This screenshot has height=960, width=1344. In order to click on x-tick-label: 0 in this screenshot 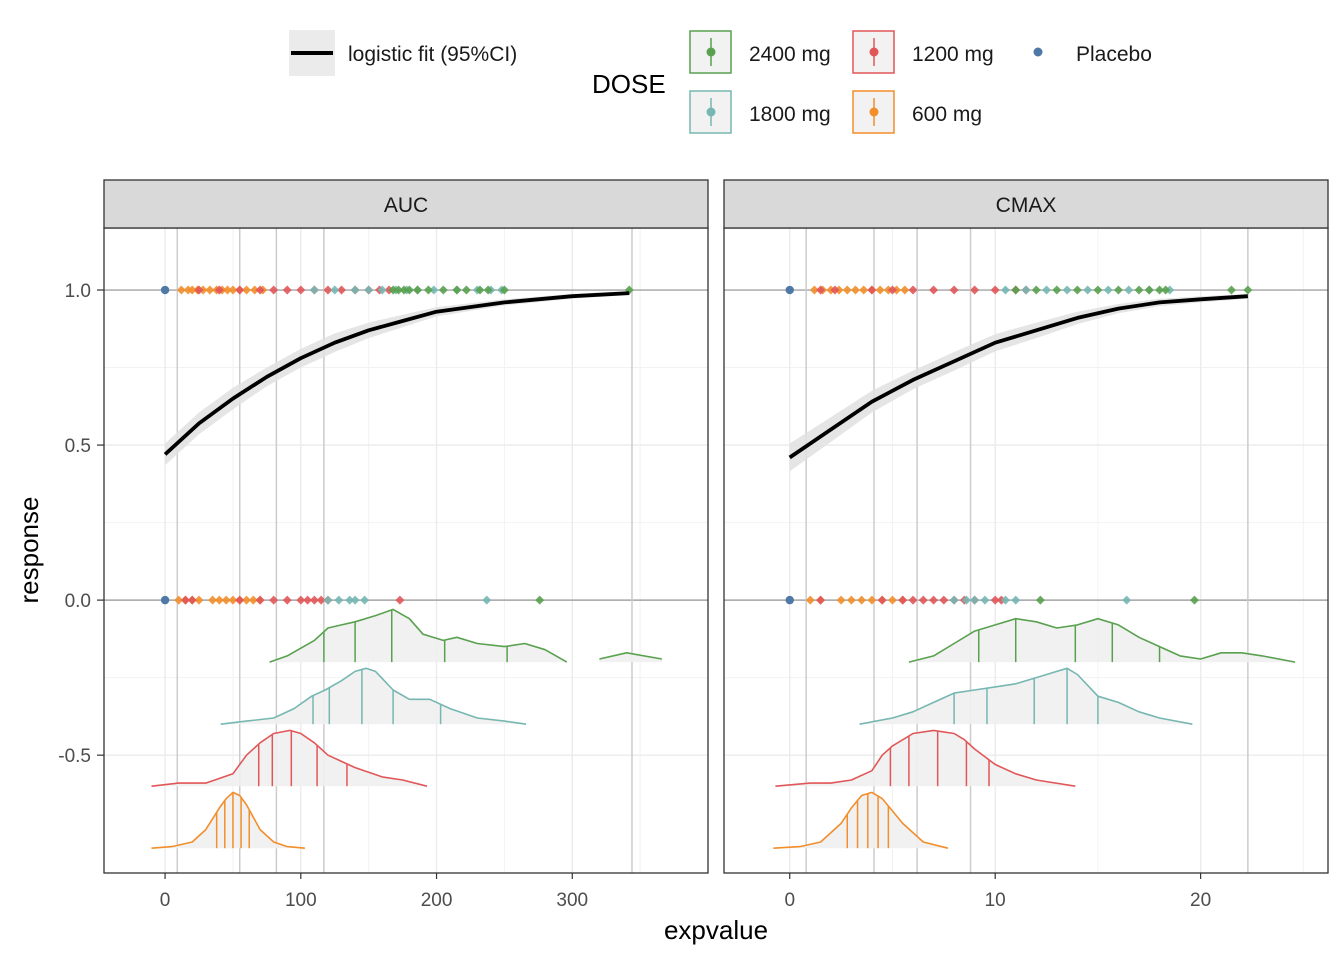, I will do `click(165, 900)`.